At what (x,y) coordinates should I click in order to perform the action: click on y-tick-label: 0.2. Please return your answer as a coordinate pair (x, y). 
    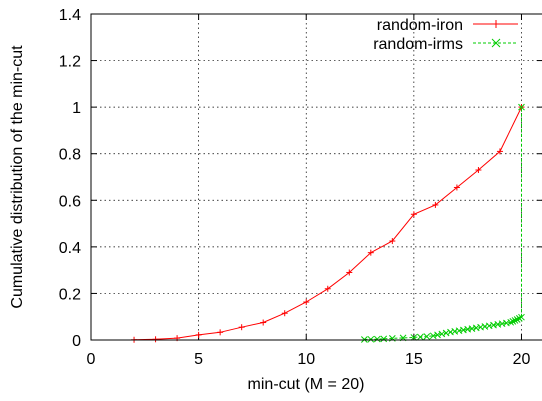
    Looking at the image, I should click on (70, 294).